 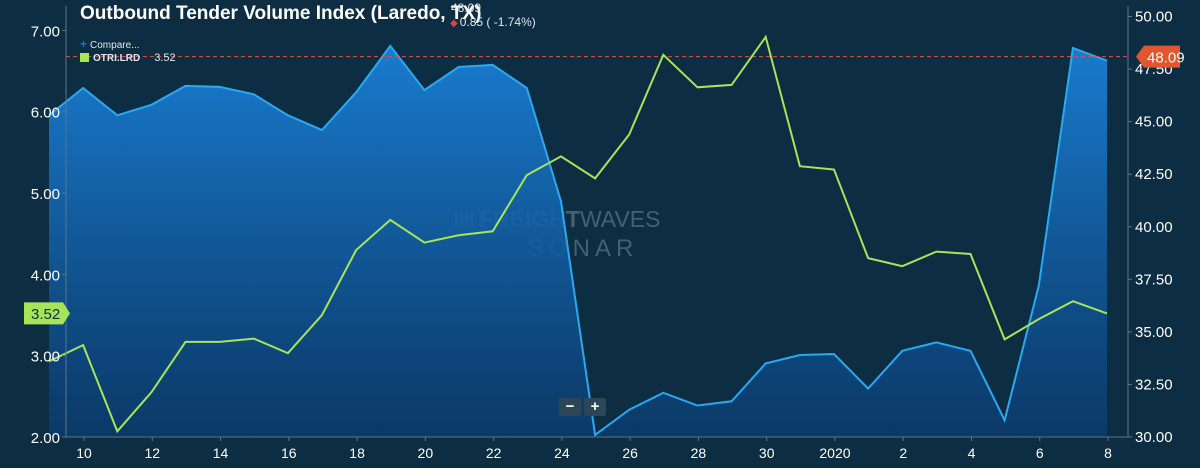 What do you see at coordinates (1154, 437) in the screenshot?
I see `right-tick-label: 30.00` at bounding box center [1154, 437].